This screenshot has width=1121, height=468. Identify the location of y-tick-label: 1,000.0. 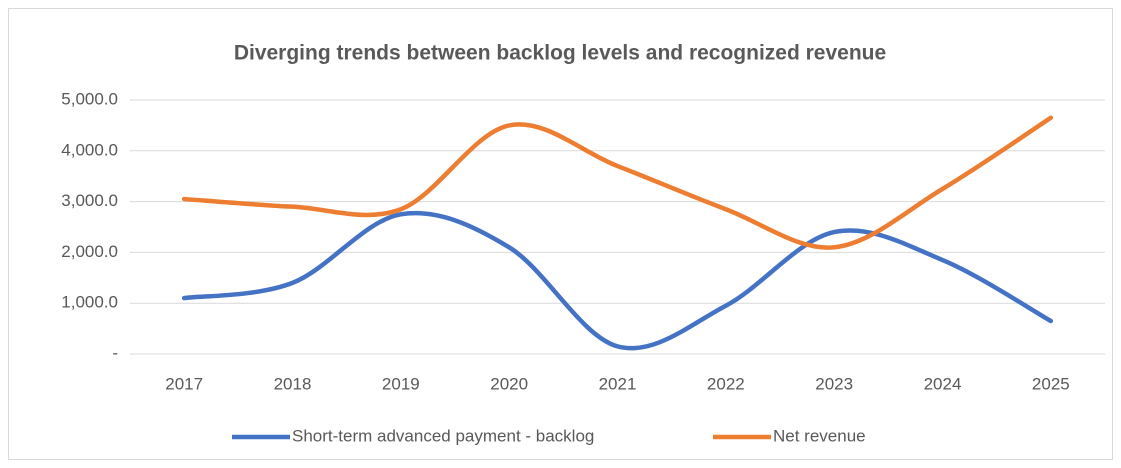
(89, 302).